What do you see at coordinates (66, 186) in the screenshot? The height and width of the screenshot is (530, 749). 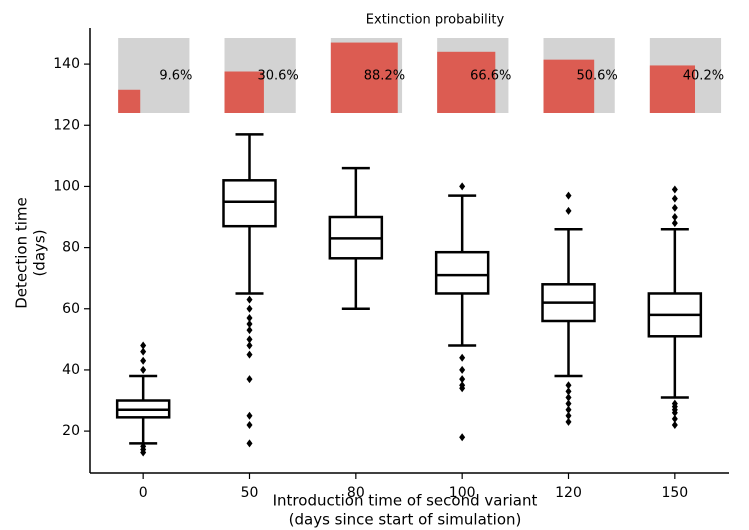 I see `y-tick-label: 100` at bounding box center [66, 186].